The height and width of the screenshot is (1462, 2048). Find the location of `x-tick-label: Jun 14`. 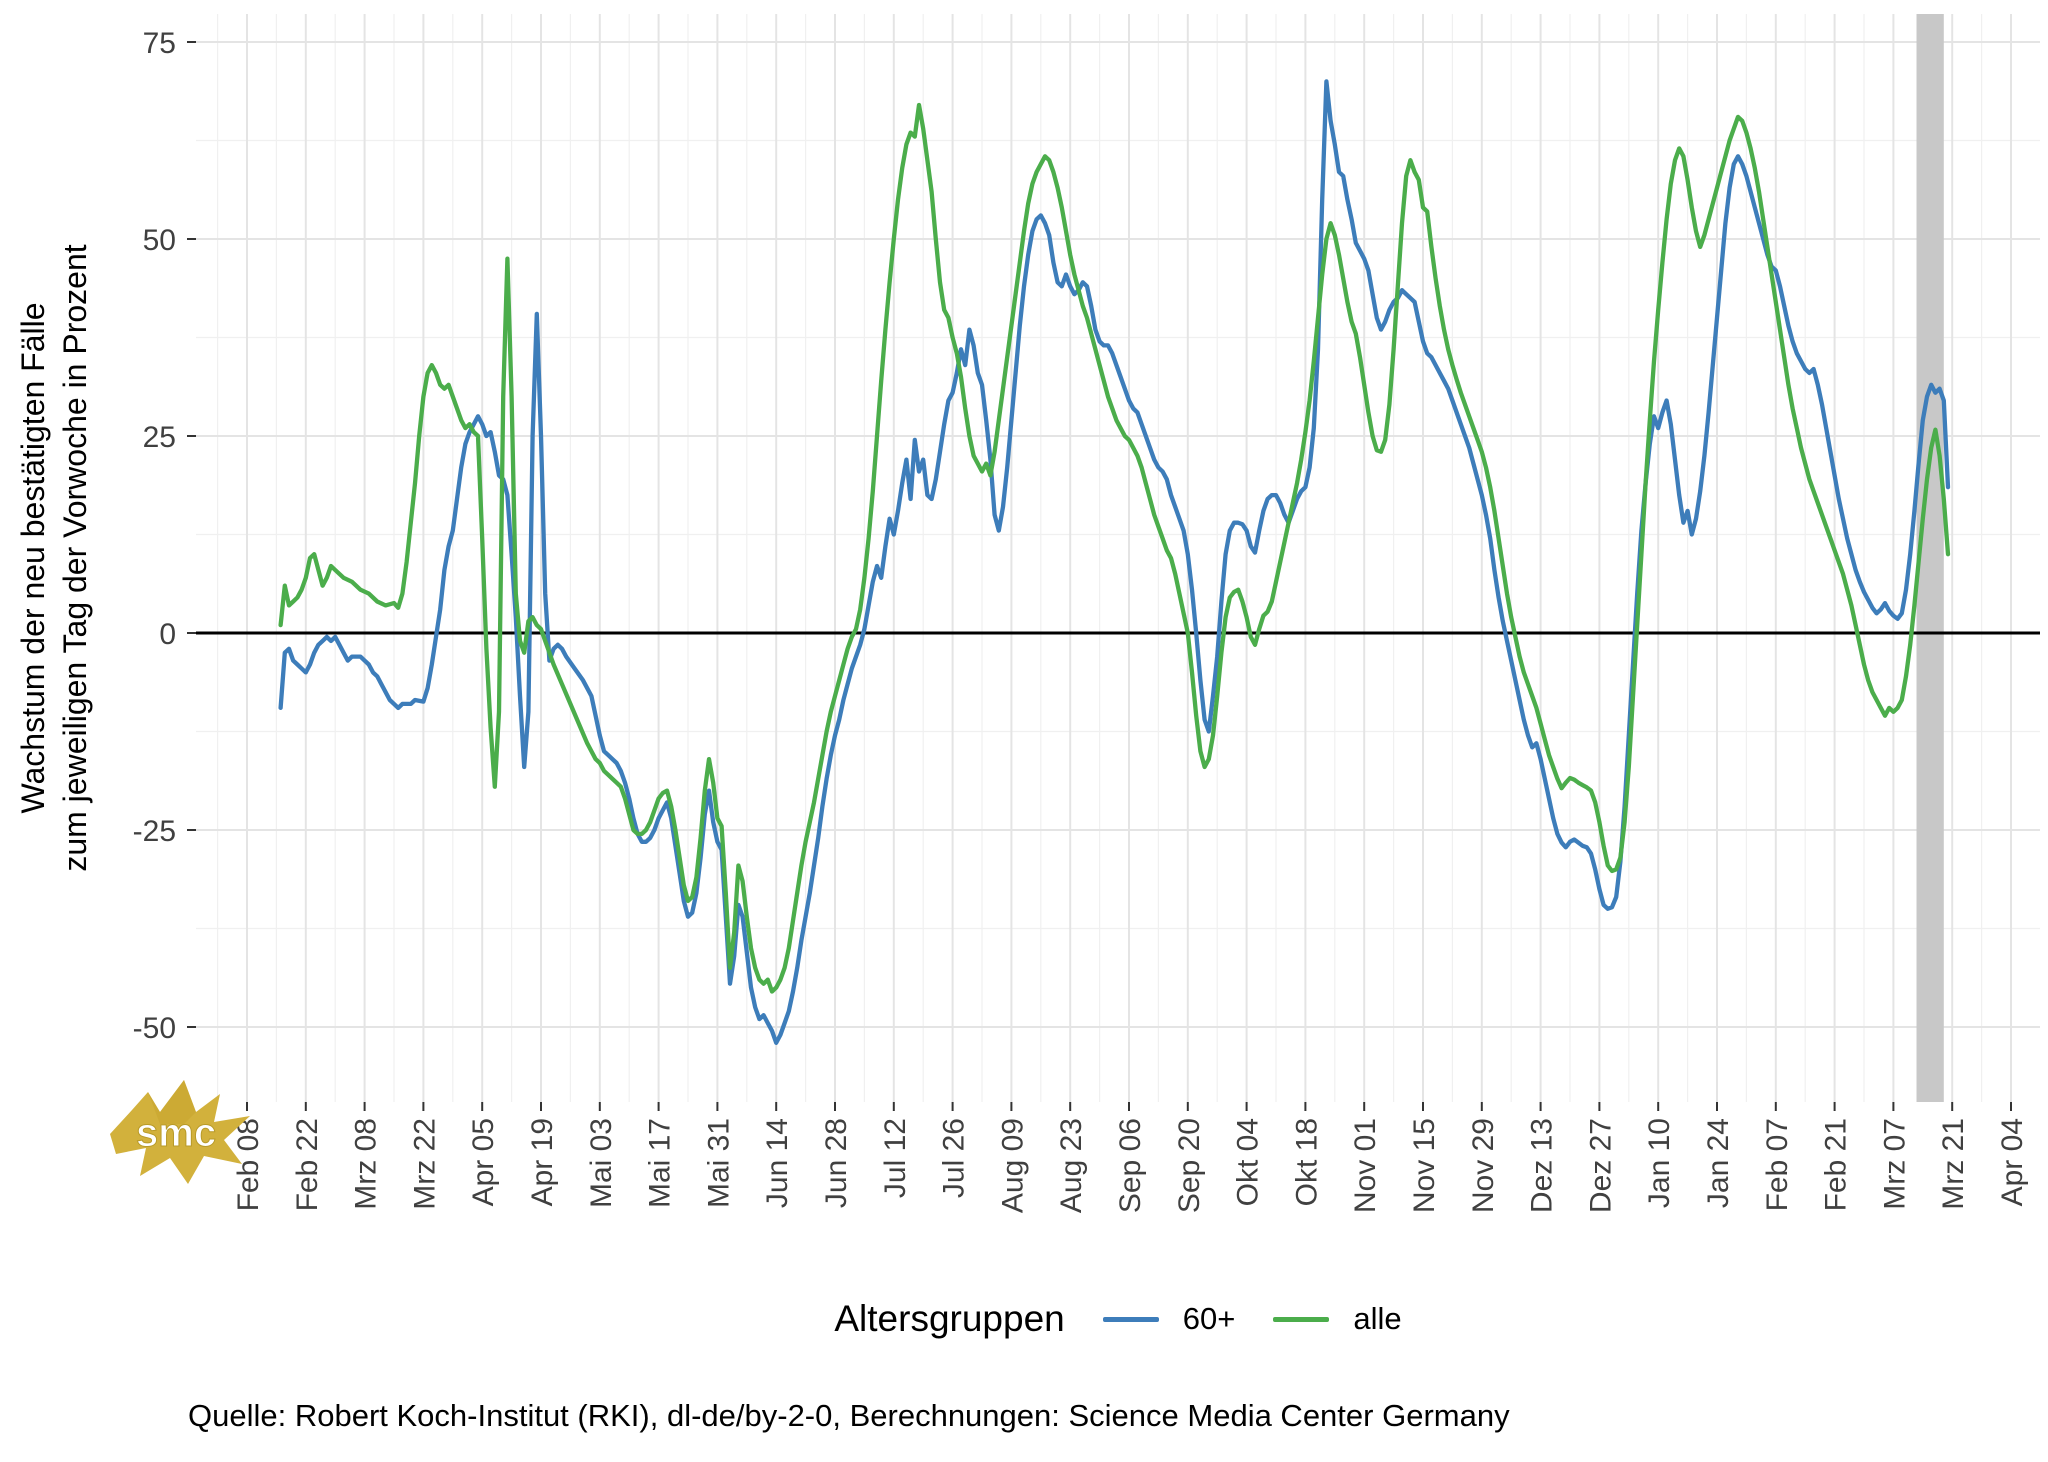

x-tick-label: Jun 14 is located at coordinates (777, 1163).